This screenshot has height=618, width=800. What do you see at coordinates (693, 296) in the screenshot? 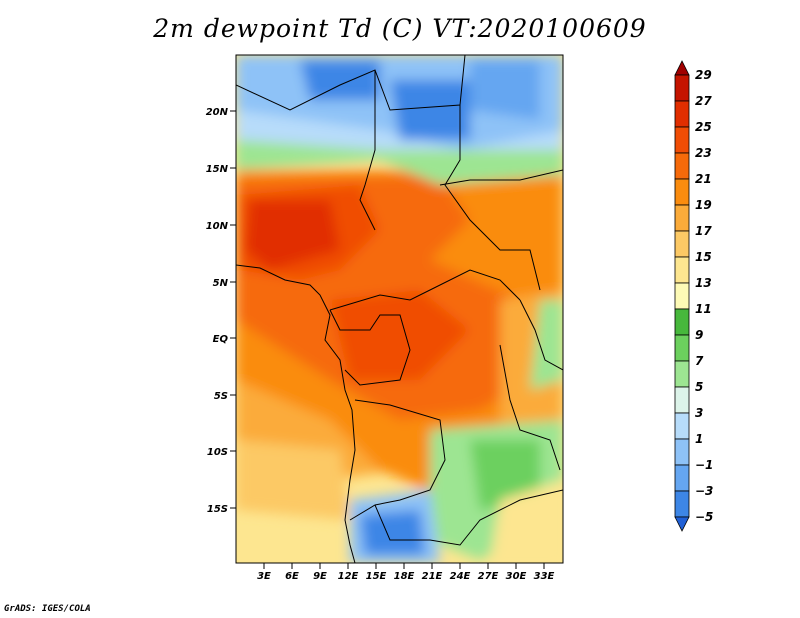
I see `colorbar: 29 27 25 23 21 19 17 15 13 11 9 7 5 3 1 −1 −3 −5` at bounding box center [693, 296].